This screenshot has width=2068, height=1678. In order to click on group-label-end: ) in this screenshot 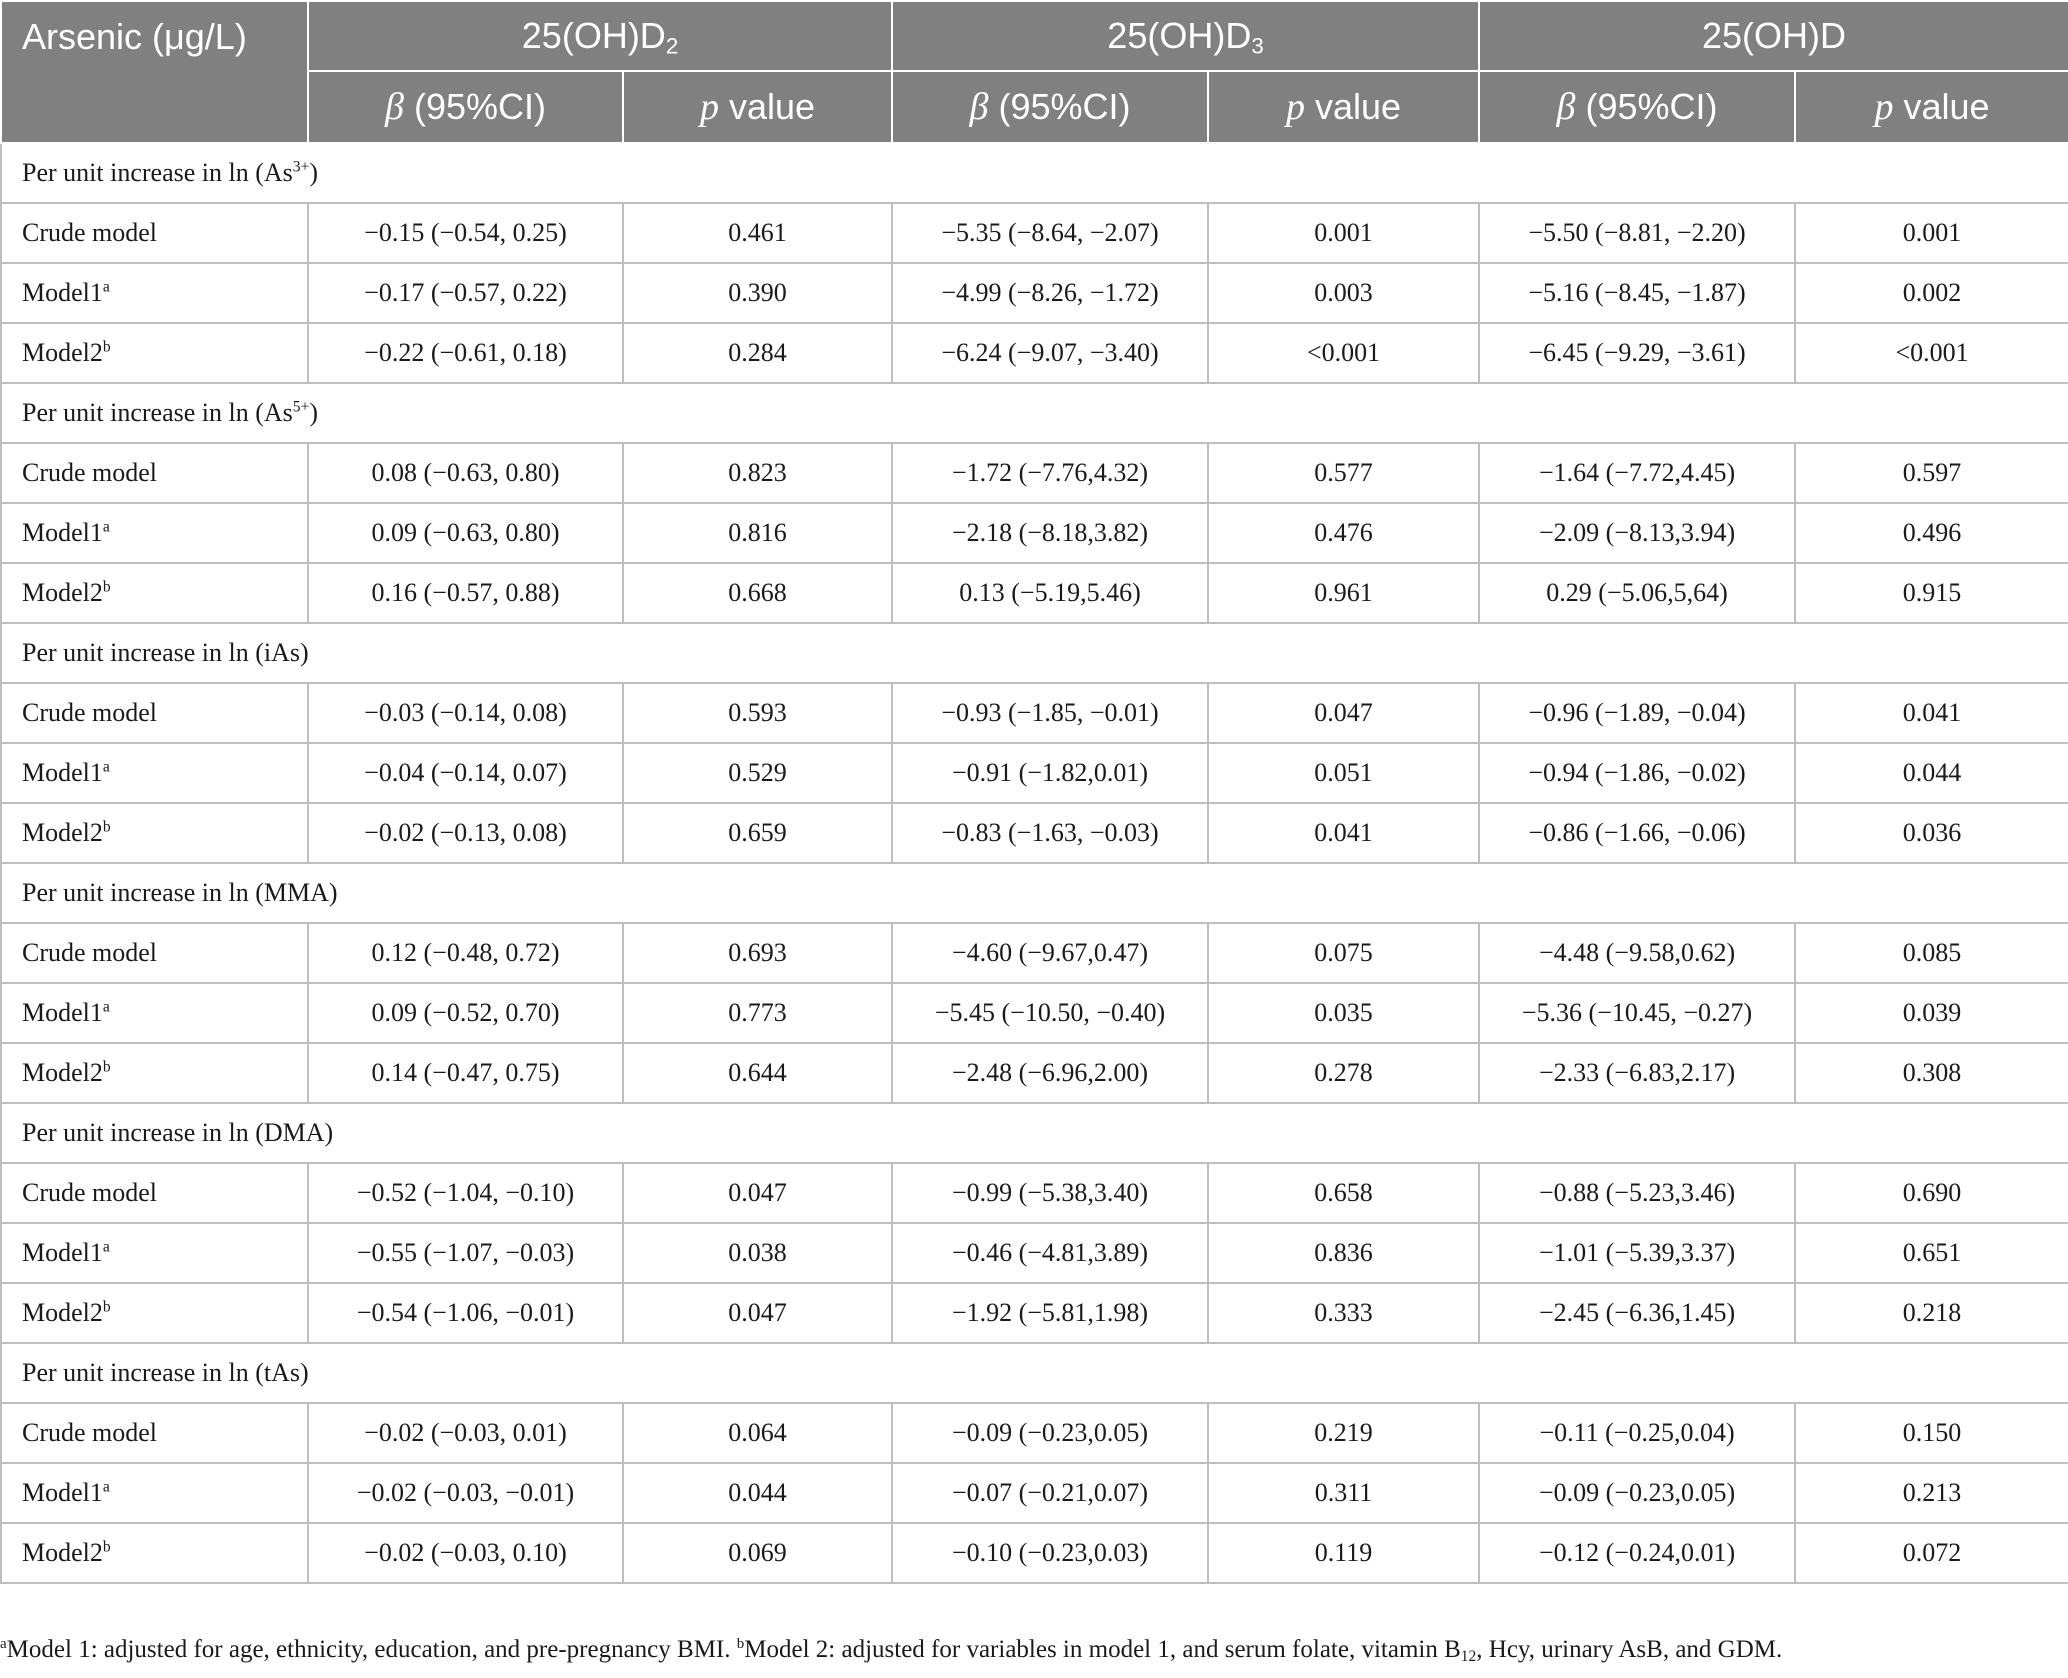, I will do `click(314, 172)`.